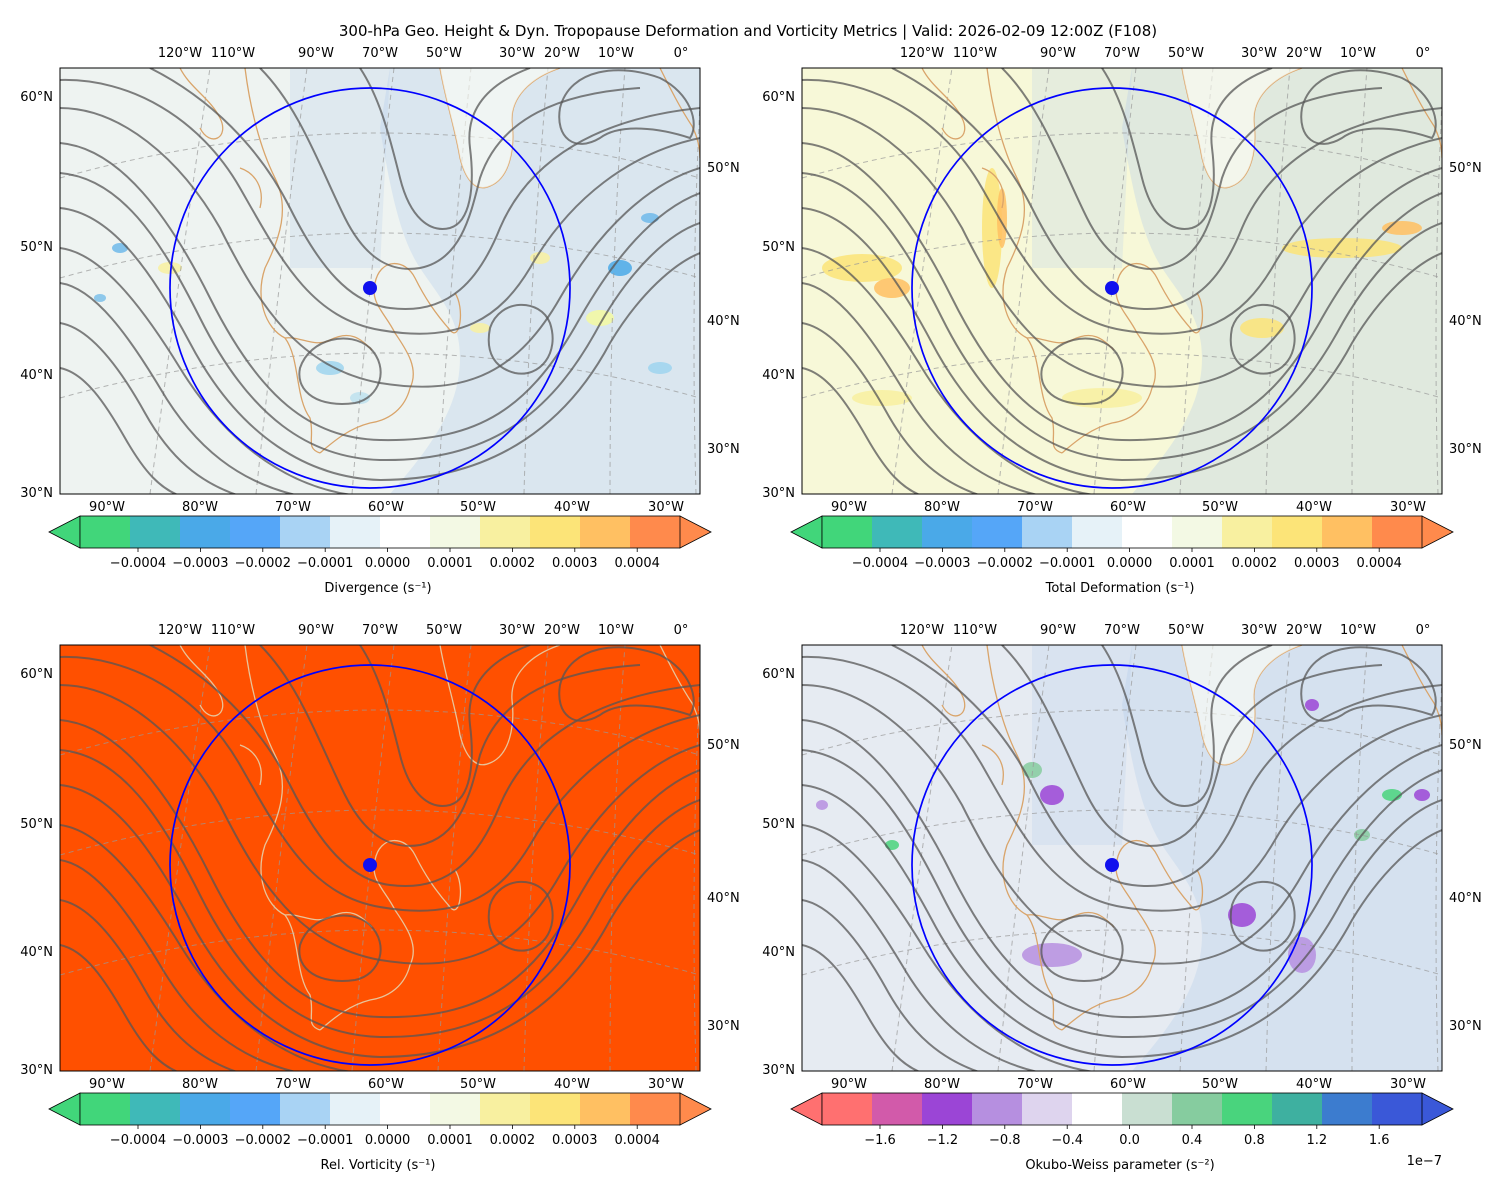 This screenshot has width=1500, height=1200. What do you see at coordinates (1358, 630) in the screenshot?
I see `top-lon-label: 10°W` at bounding box center [1358, 630].